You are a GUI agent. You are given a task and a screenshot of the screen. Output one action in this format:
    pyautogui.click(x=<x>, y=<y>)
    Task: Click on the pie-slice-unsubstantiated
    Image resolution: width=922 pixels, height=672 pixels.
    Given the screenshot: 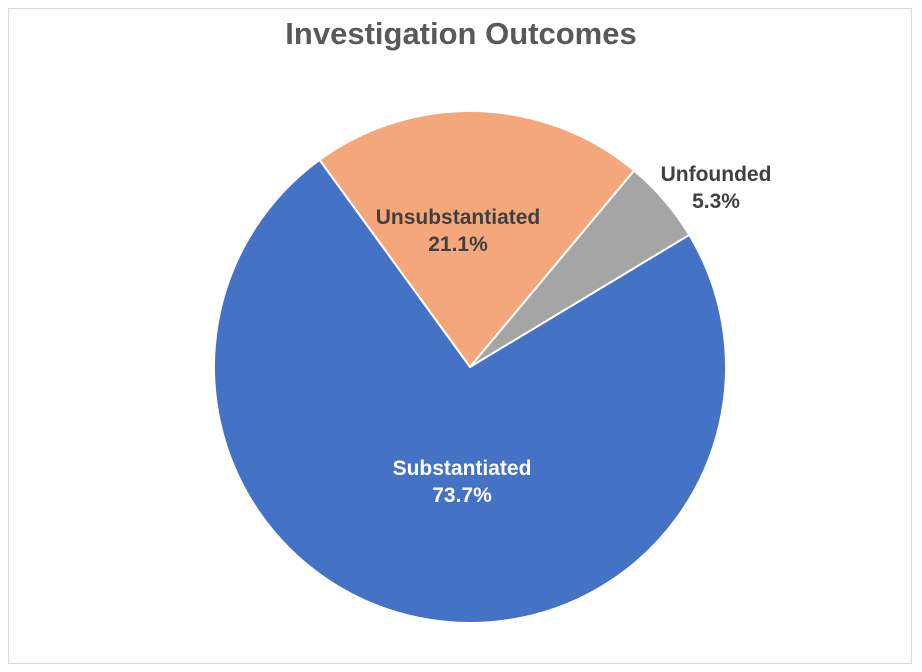 What is the action you would take?
    pyautogui.click(x=477, y=239)
    